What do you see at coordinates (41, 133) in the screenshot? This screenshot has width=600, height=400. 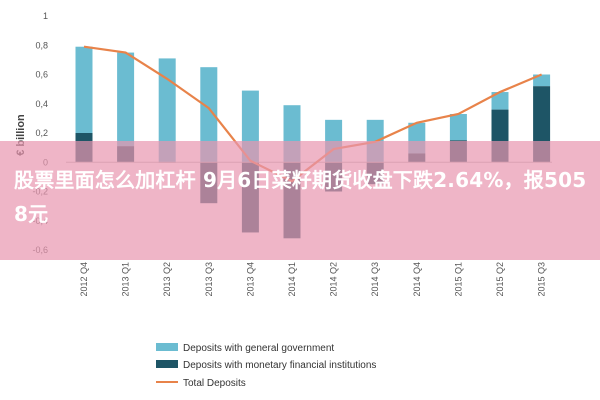 I see `y-tick-label: 0,2` at bounding box center [41, 133].